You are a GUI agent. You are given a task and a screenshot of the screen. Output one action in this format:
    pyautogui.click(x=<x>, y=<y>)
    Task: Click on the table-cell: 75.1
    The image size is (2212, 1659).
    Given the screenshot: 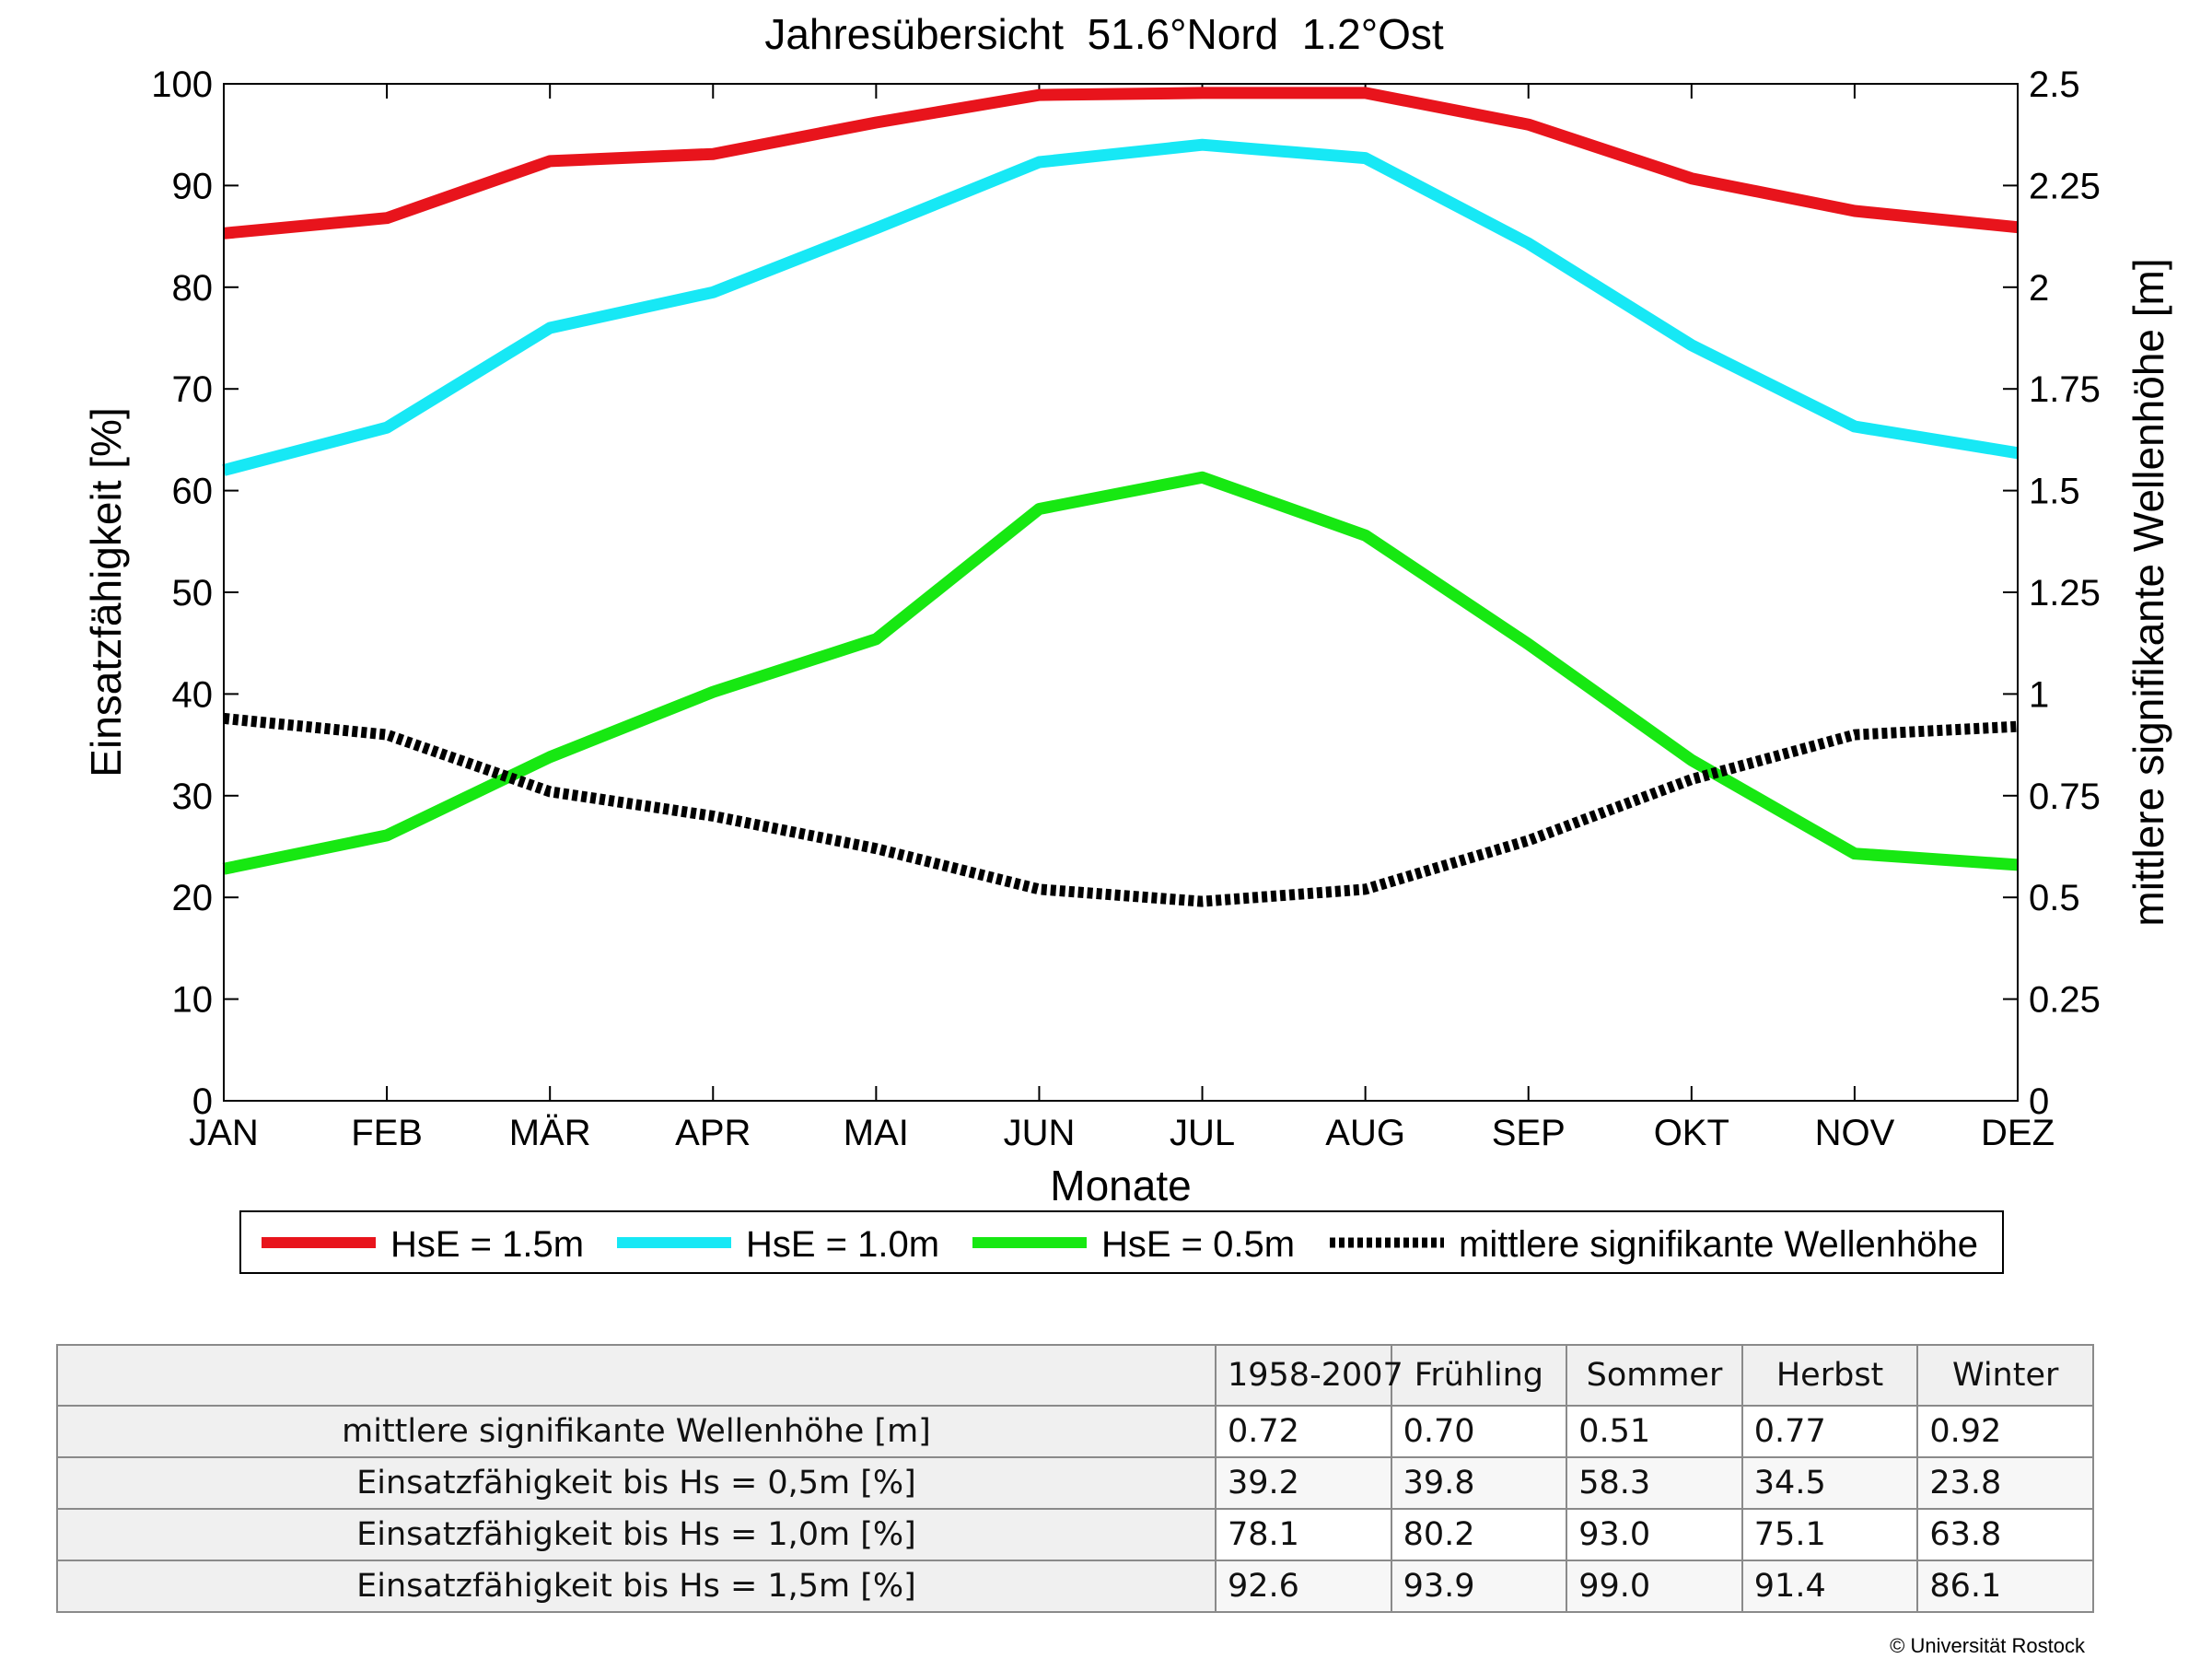 What is the action you would take?
    pyautogui.click(x=1830, y=1534)
    